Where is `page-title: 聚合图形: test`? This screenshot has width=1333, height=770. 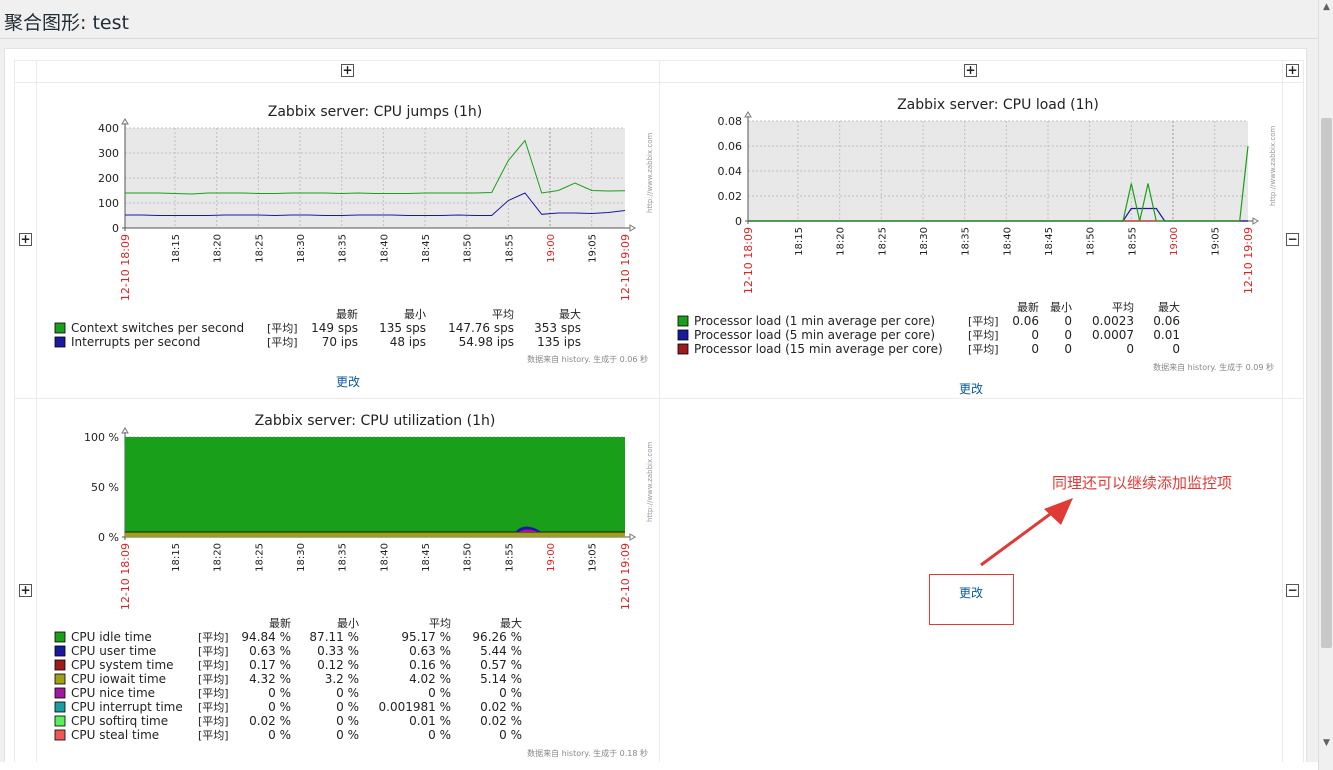 page-title: 聚合图形: test is located at coordinates (66, 23).